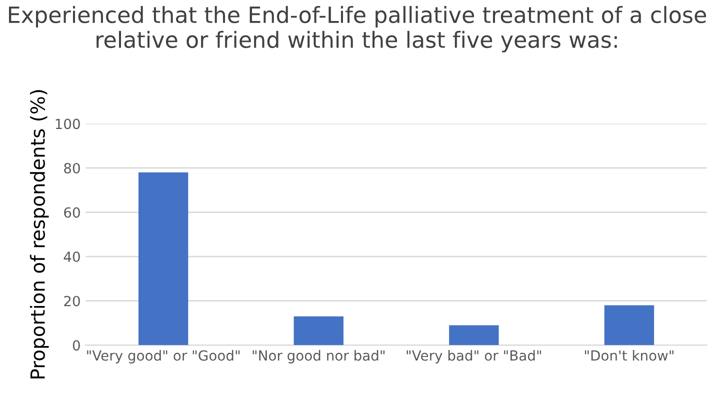 This screenshot has height=399, width=714. Describe the element at coordinates (357, 29) in the screenshot. I see `chart-title: Experienced that the End-of-Life palliative treatment of a close relative or friend within the last five years was:` at that location.